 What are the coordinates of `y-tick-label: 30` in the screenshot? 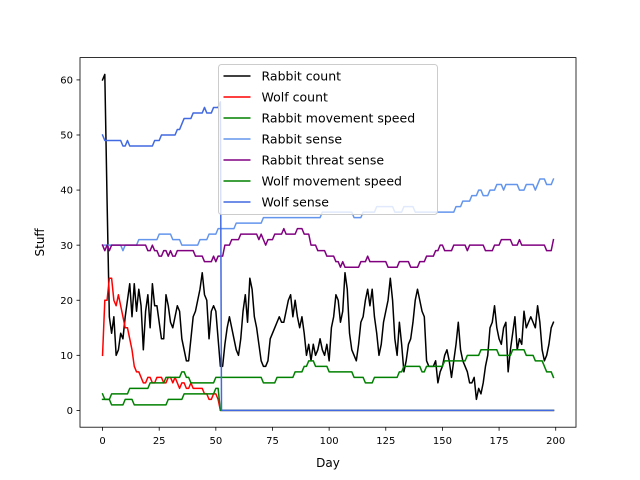 It's located at (66, 246).